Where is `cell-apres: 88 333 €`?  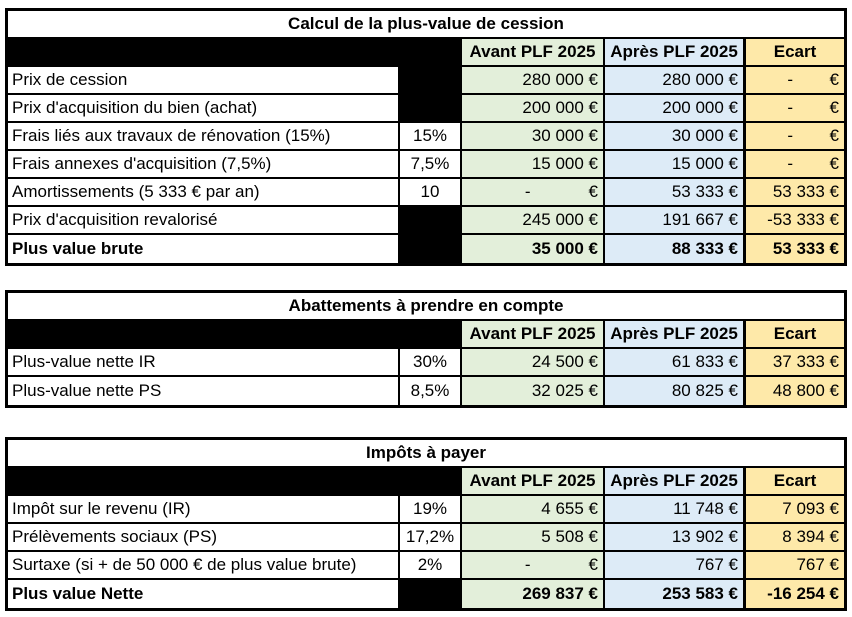 cell-apres: 88 333 € is located at coordinates (675, 249).